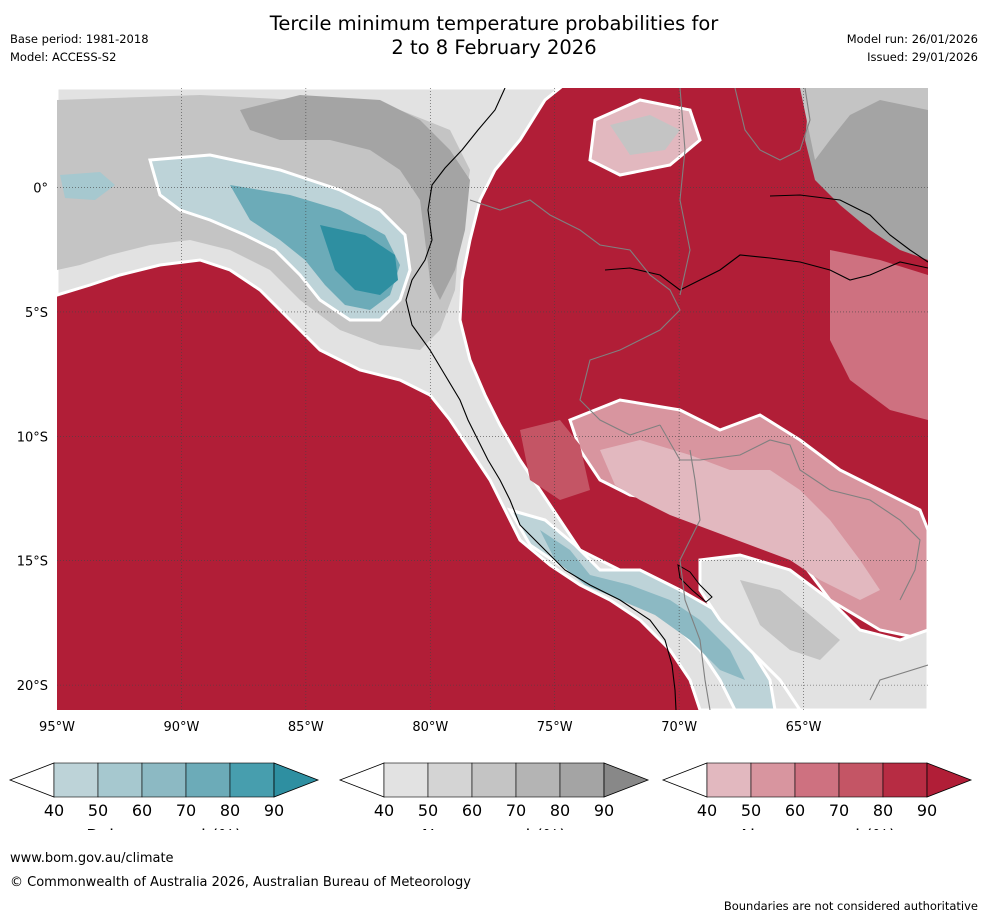  Describe the element at coordinates (32, 562) in the screenshot. I see `lat-tick-label: 15°S` at that location.